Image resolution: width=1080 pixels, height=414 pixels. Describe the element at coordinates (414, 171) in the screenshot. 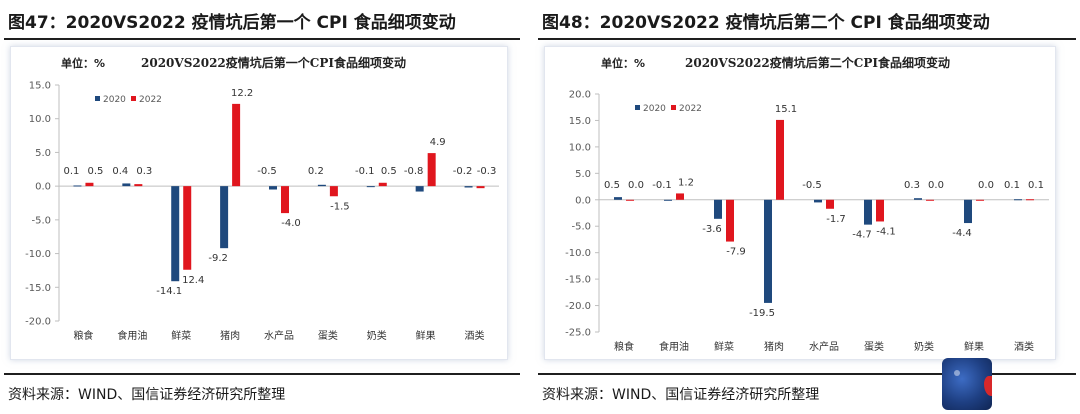

I see `data-label-2020: -0.8` at that location.